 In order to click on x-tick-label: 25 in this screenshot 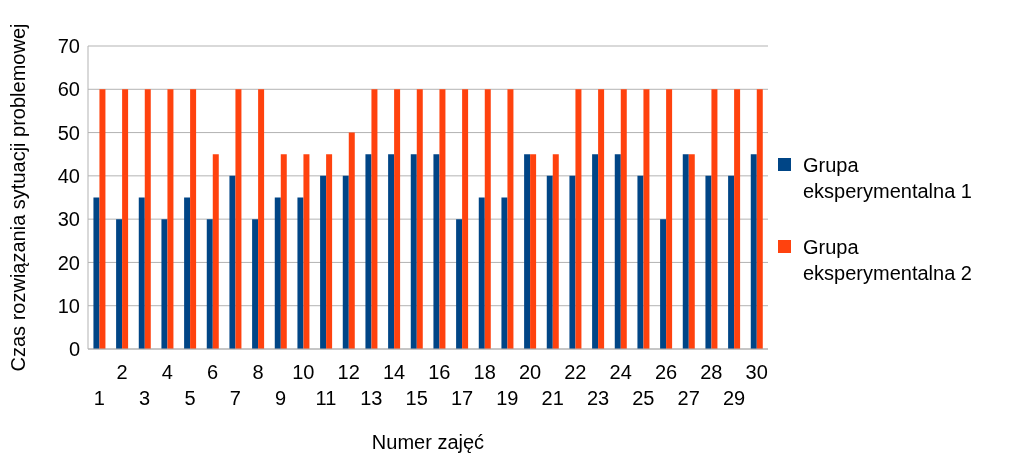, I will do `click(643, 398)`.